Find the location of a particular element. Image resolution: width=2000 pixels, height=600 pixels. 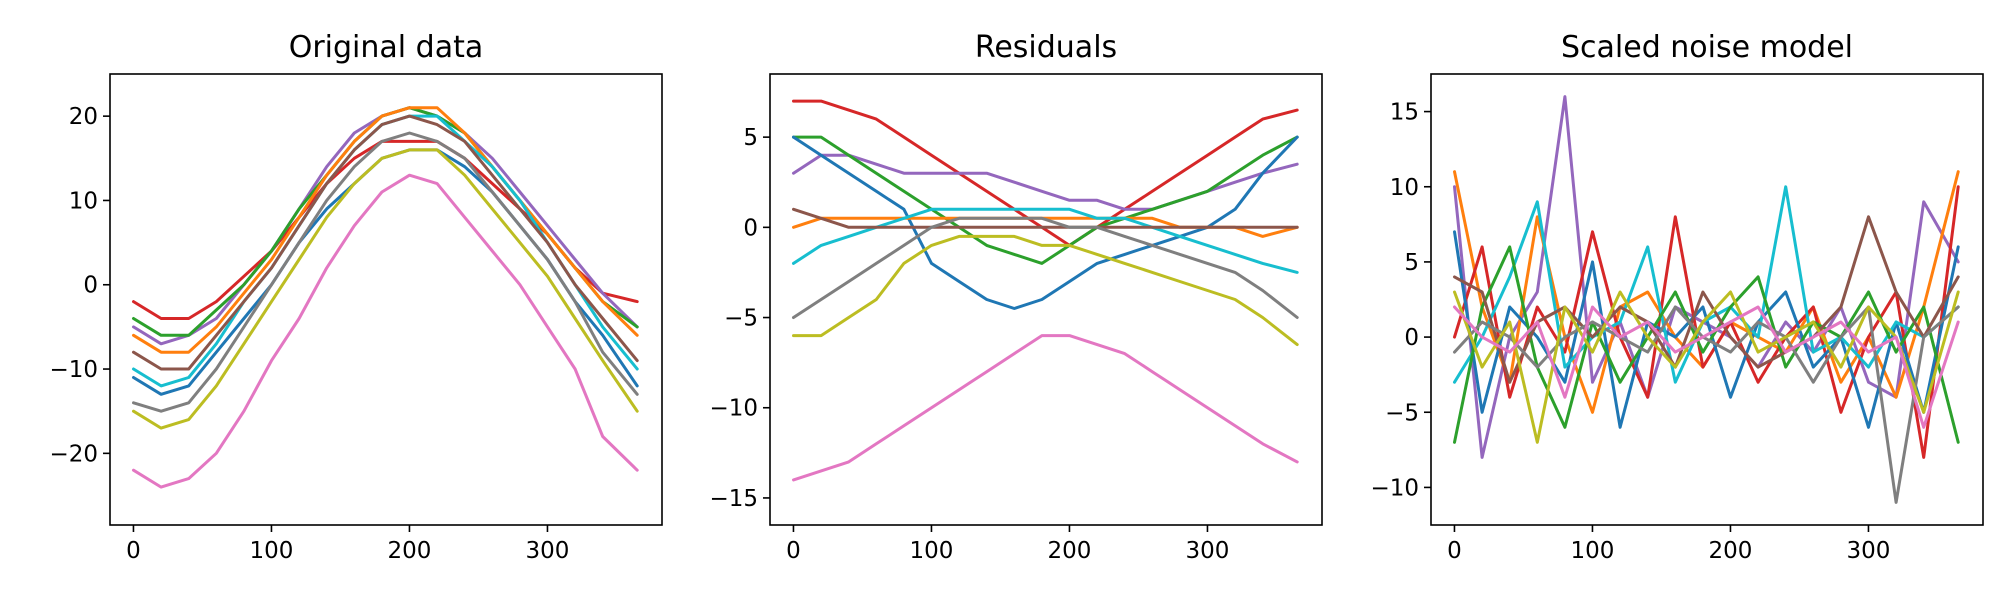

subplot-title: Original data is located at coordinates (386, 47).